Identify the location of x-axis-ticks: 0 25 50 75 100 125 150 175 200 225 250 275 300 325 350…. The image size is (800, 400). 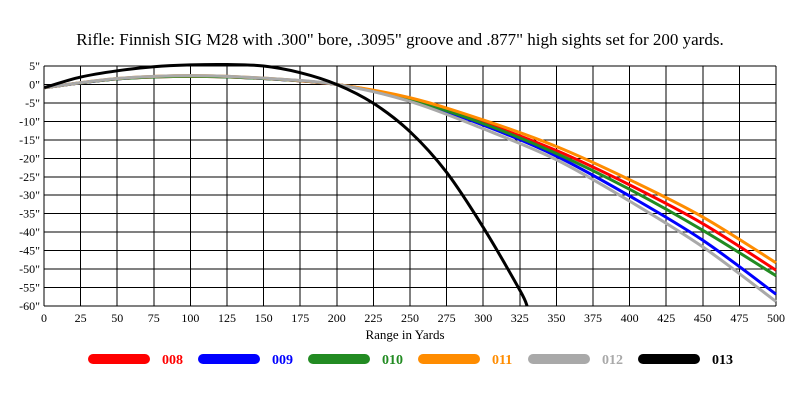
(413, 318).